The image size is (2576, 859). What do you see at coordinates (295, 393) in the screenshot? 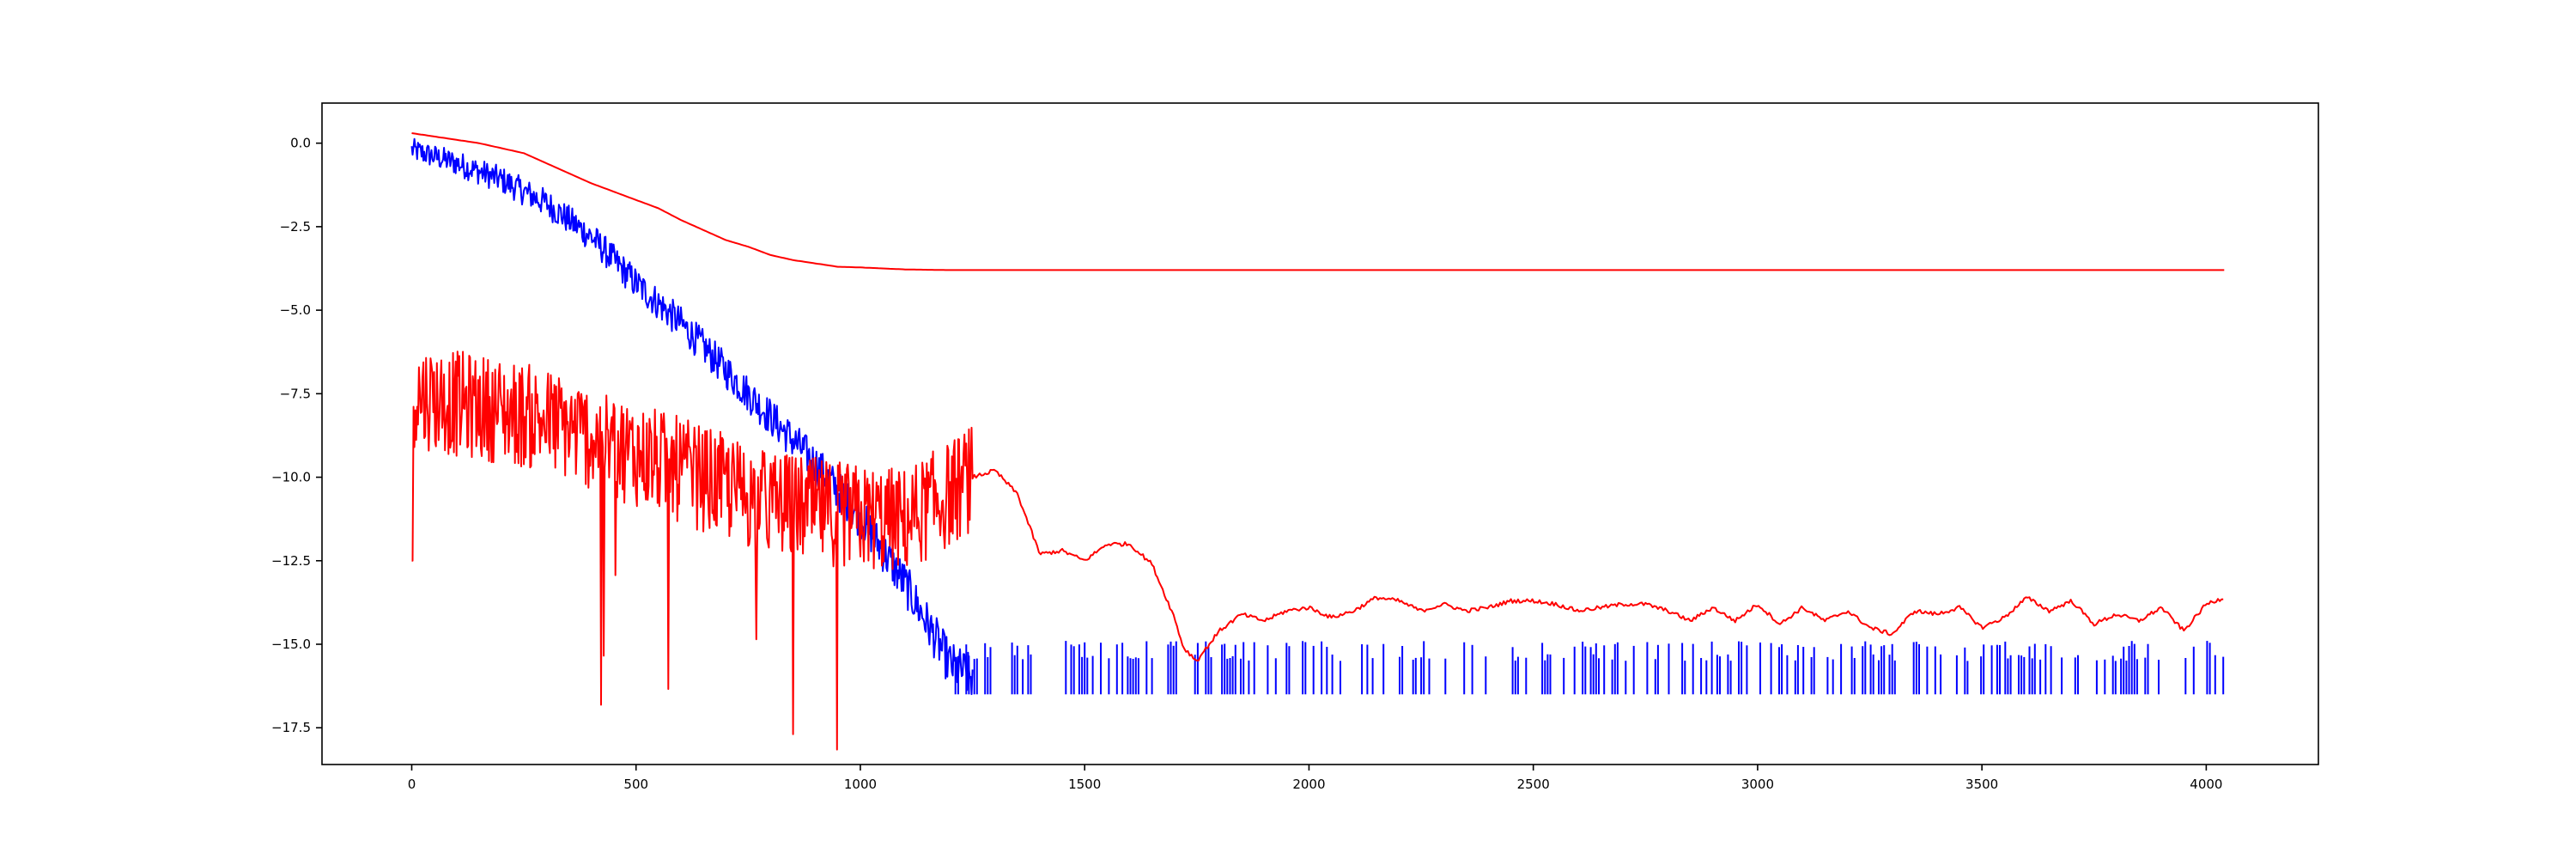
I see `y-tick-label: −7.5` at bounding box center [295, 393].